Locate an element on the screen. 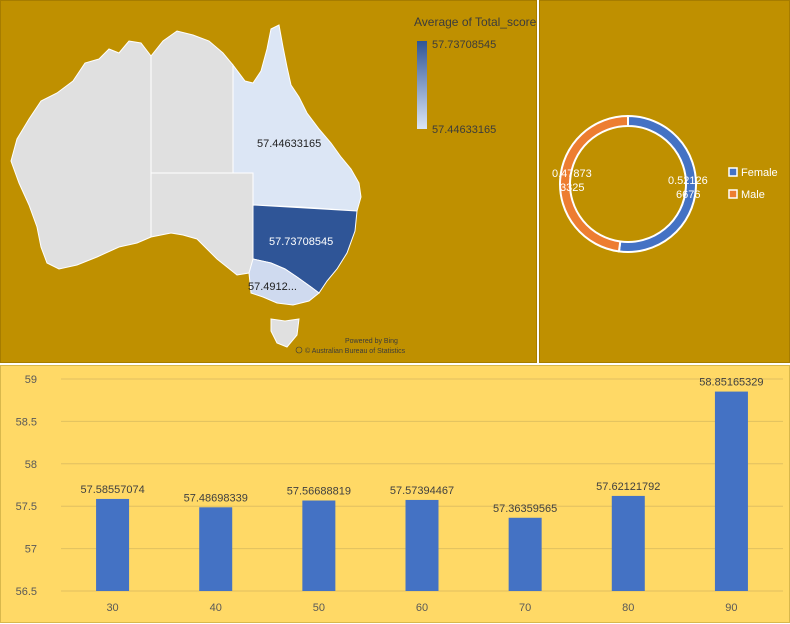 This screenshot has height=624, width=790. bar-value-label: 58.85165329 is located at coordinates (731, 383).